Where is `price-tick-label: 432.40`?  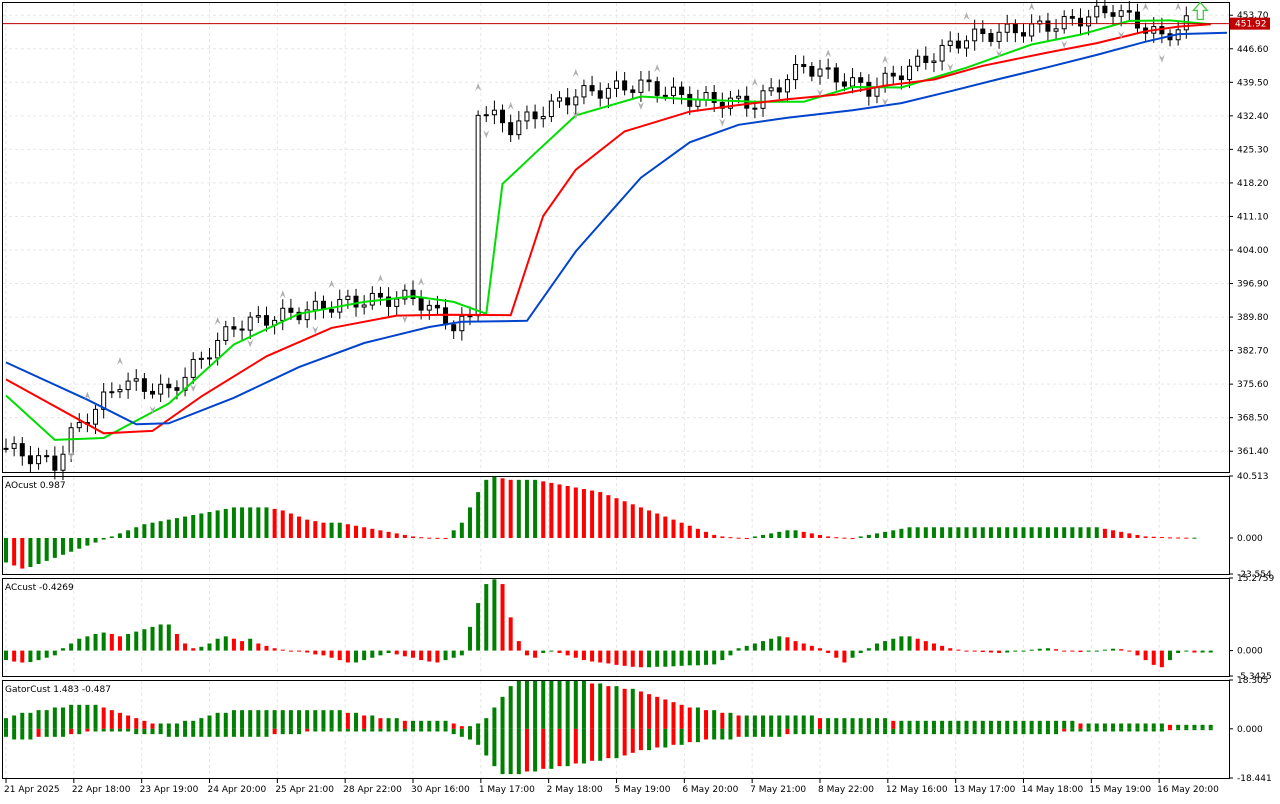 price-tick-label: 432.40 is located at coordinates (1253, 117).